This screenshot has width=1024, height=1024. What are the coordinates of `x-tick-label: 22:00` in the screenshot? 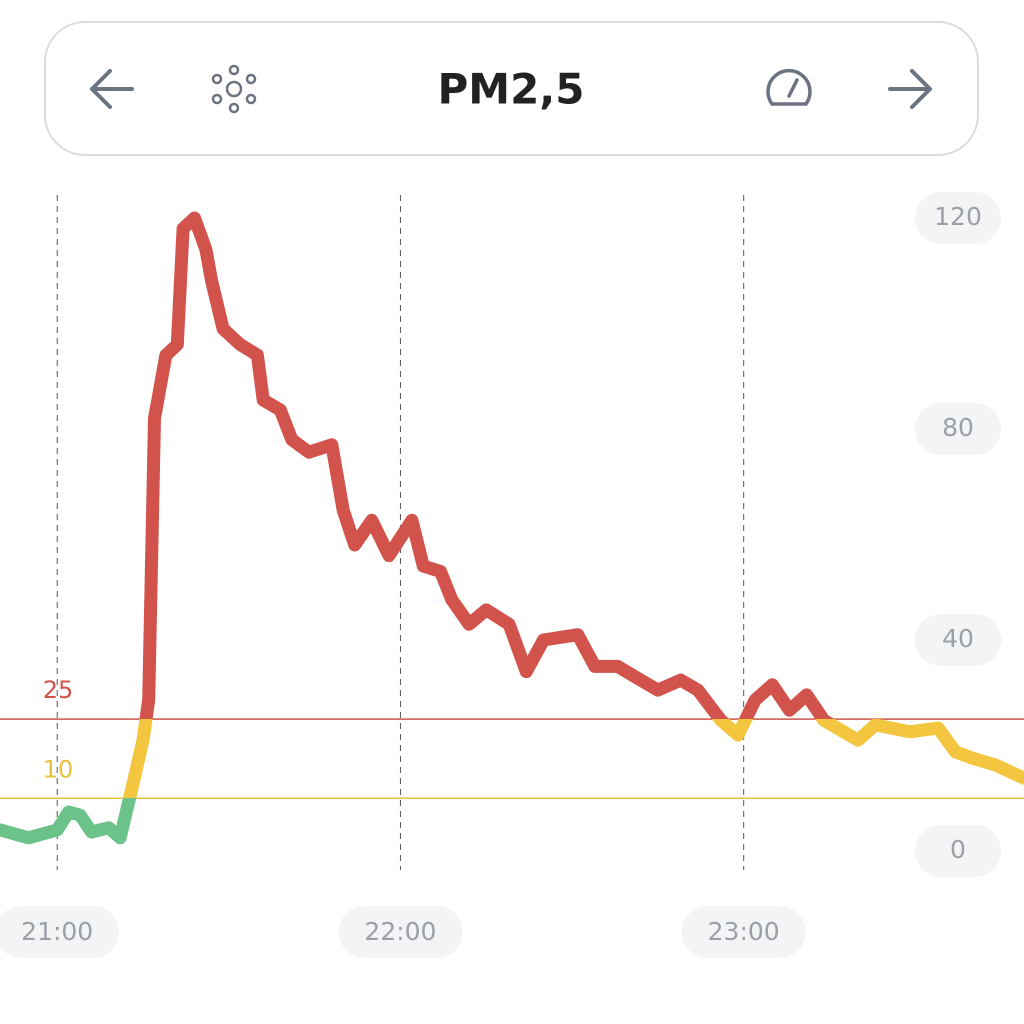 It's located at (400, 931).